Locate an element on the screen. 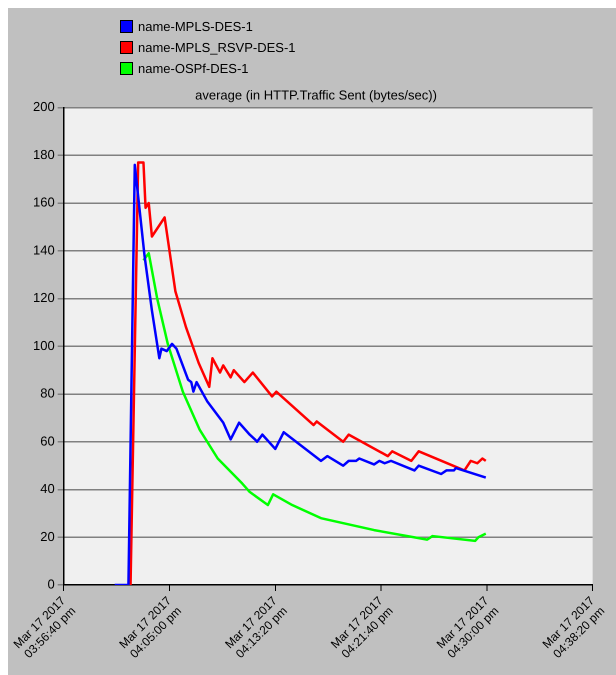 The height and width of the screenshot is (675, 616). y-tick-label: 0 is located at coordinates (51, 584).